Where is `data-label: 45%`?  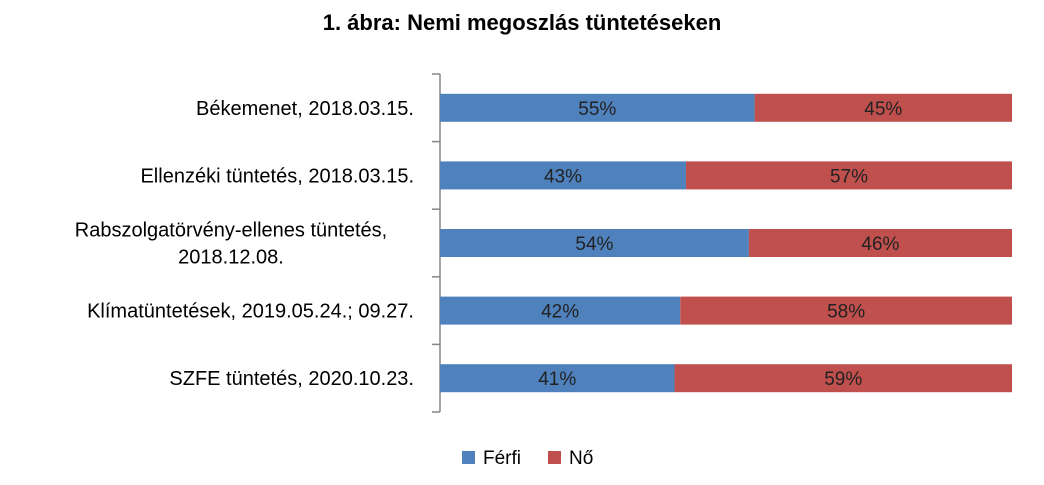
data-label: 45% is located at coordinates (883, 109).